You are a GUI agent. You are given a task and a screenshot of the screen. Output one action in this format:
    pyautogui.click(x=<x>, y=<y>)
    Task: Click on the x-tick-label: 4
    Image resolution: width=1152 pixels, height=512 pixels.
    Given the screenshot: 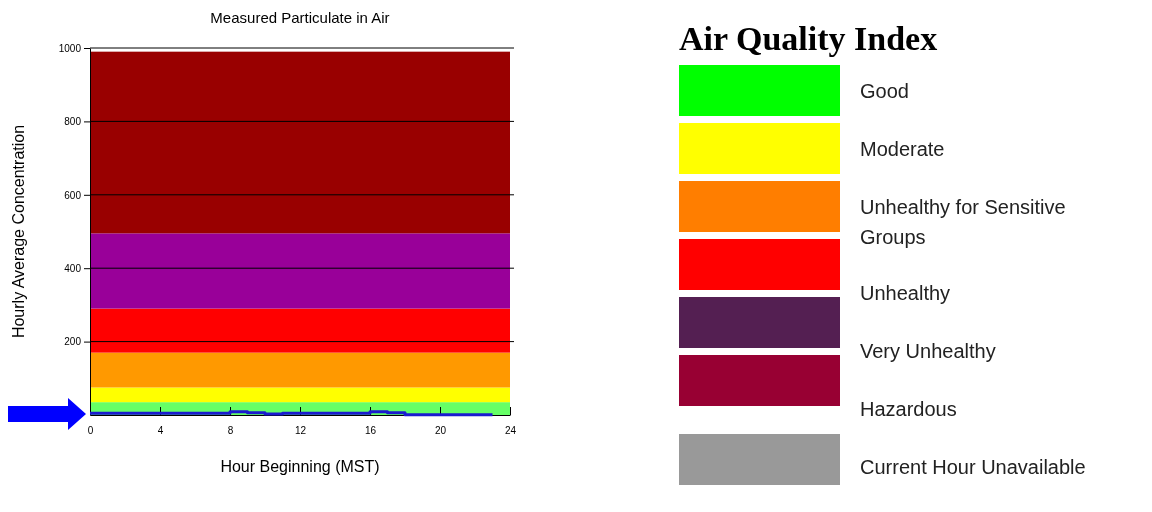 What is the action you would take?
    pyautogui.click(x=160, y=430)
    